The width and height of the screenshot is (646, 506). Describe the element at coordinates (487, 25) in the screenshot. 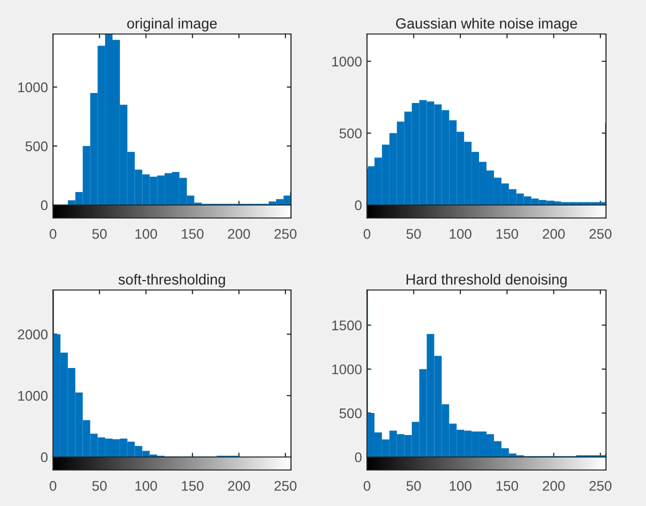

I see `chart-title: Gaussian white noise image` at that location.